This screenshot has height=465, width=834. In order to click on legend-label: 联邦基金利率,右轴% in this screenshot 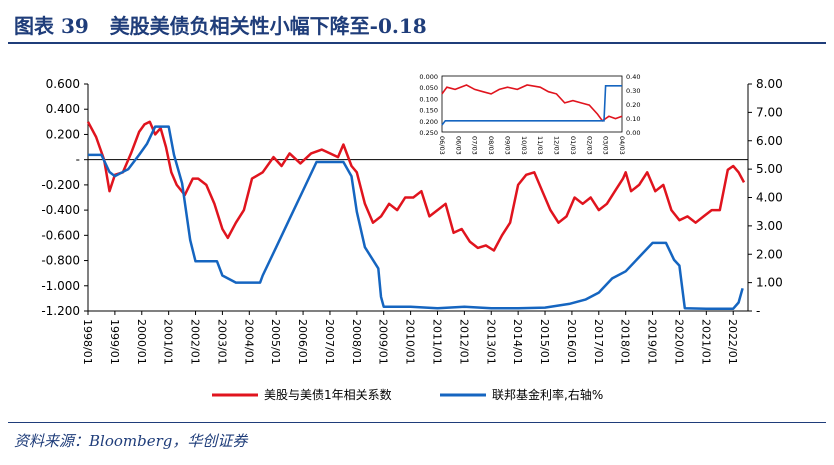, I will do `click(547, 394)`.